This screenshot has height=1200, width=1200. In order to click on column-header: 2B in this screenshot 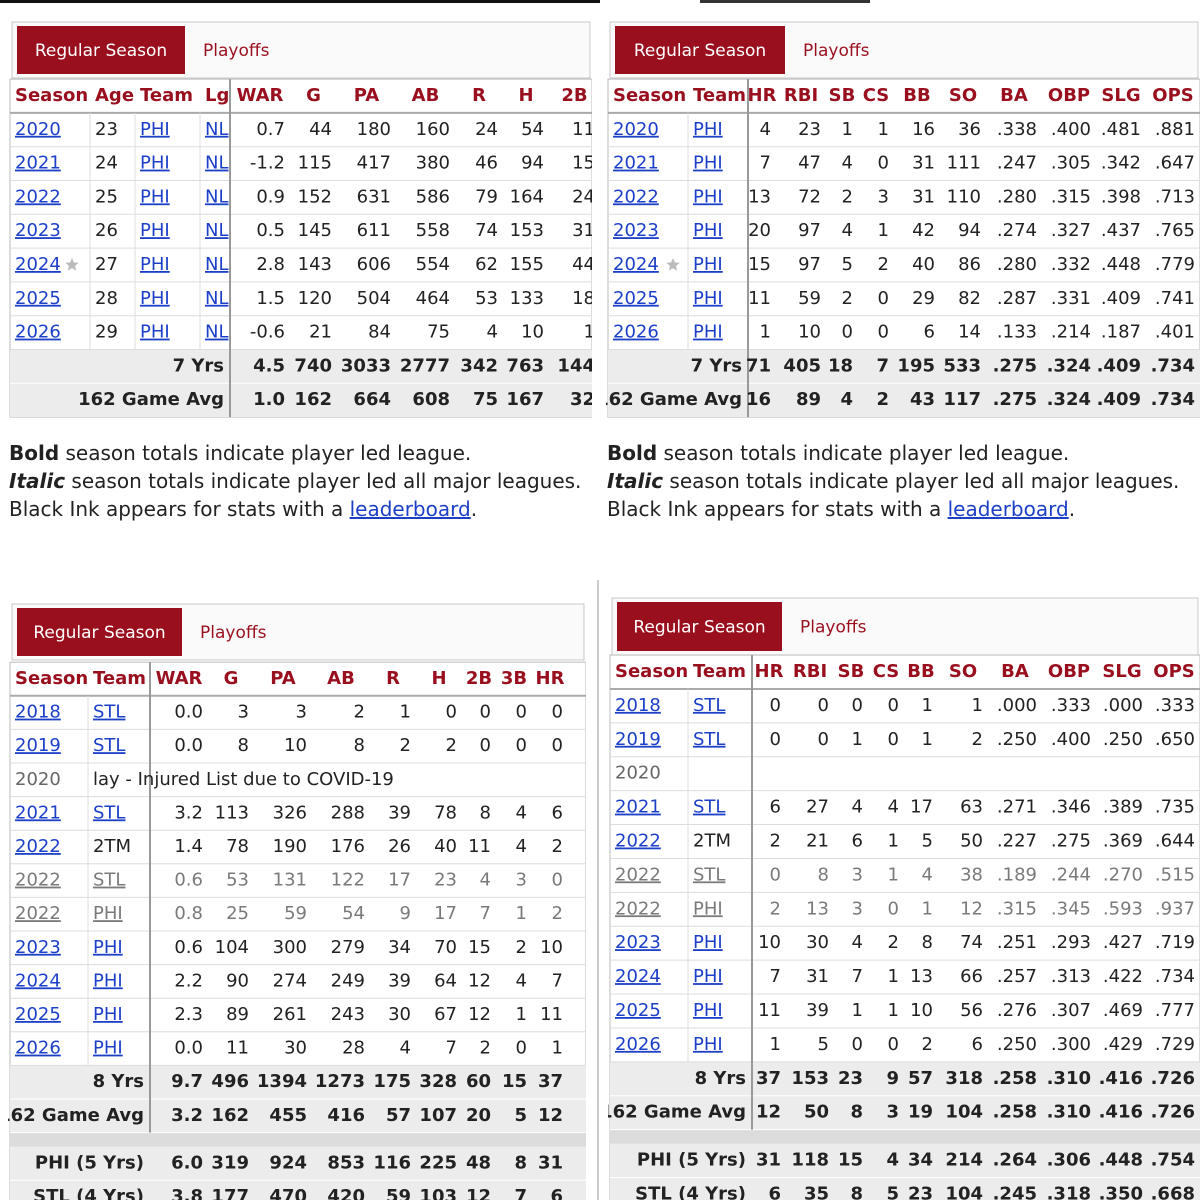, I will do `click(479, 678)`.